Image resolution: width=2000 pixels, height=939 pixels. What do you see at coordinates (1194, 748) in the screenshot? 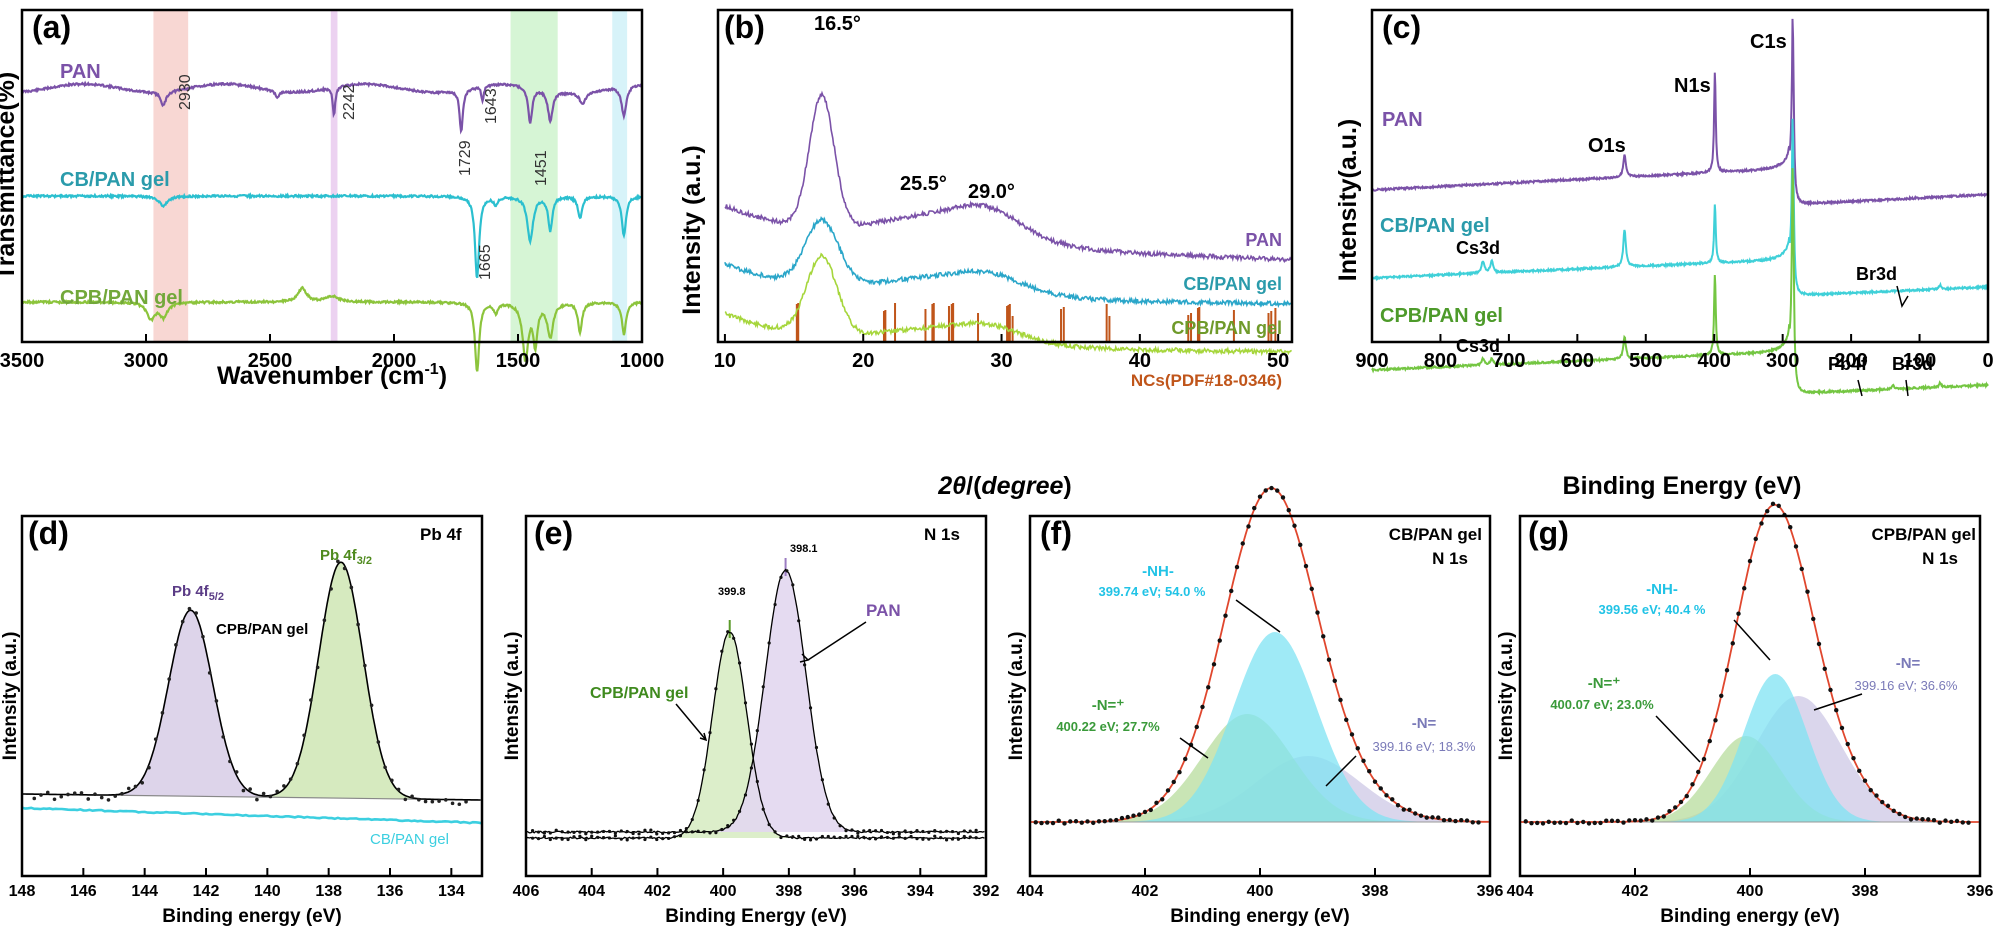
I see `n-plus-arrow` at bounding box center [1194, 748].